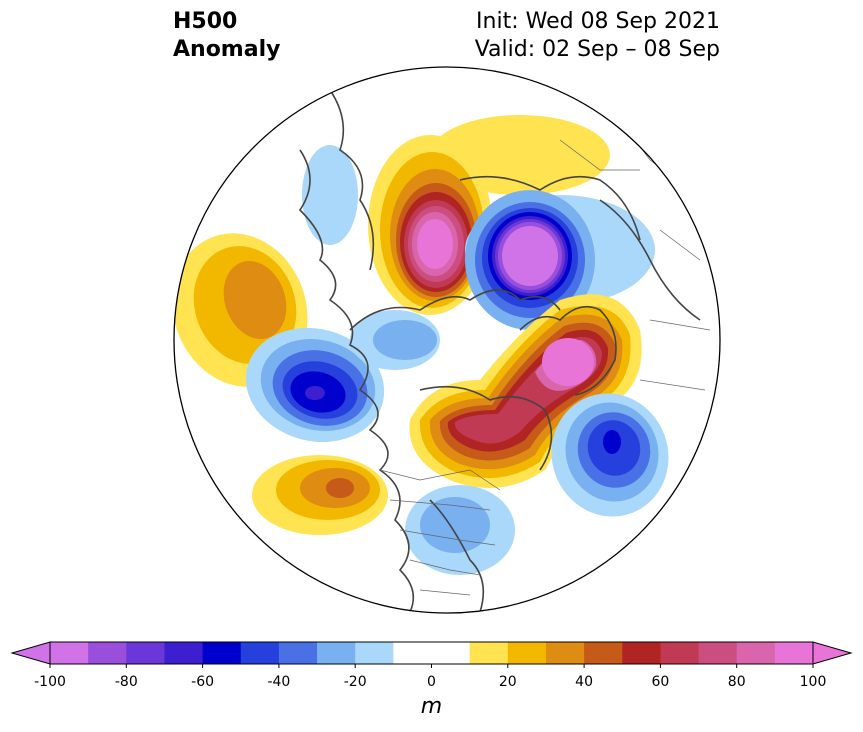 The height and width of the screenshot is (732, 863). What do you see at coordinates (508, 682) in the screenshot?
I see `colorbar-tick-label: 20` at bounding box center [508, 682].